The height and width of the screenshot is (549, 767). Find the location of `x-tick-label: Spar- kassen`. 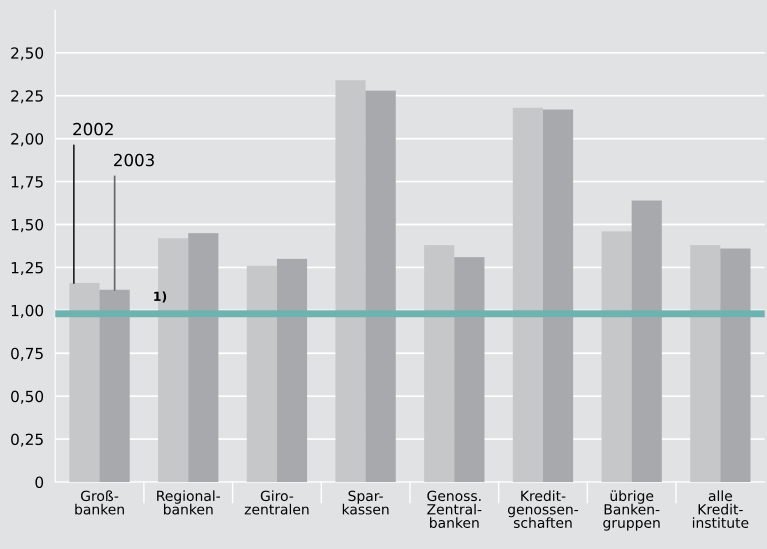

x-tick-label: Spar- kassen is located at coordinates (365, 502).